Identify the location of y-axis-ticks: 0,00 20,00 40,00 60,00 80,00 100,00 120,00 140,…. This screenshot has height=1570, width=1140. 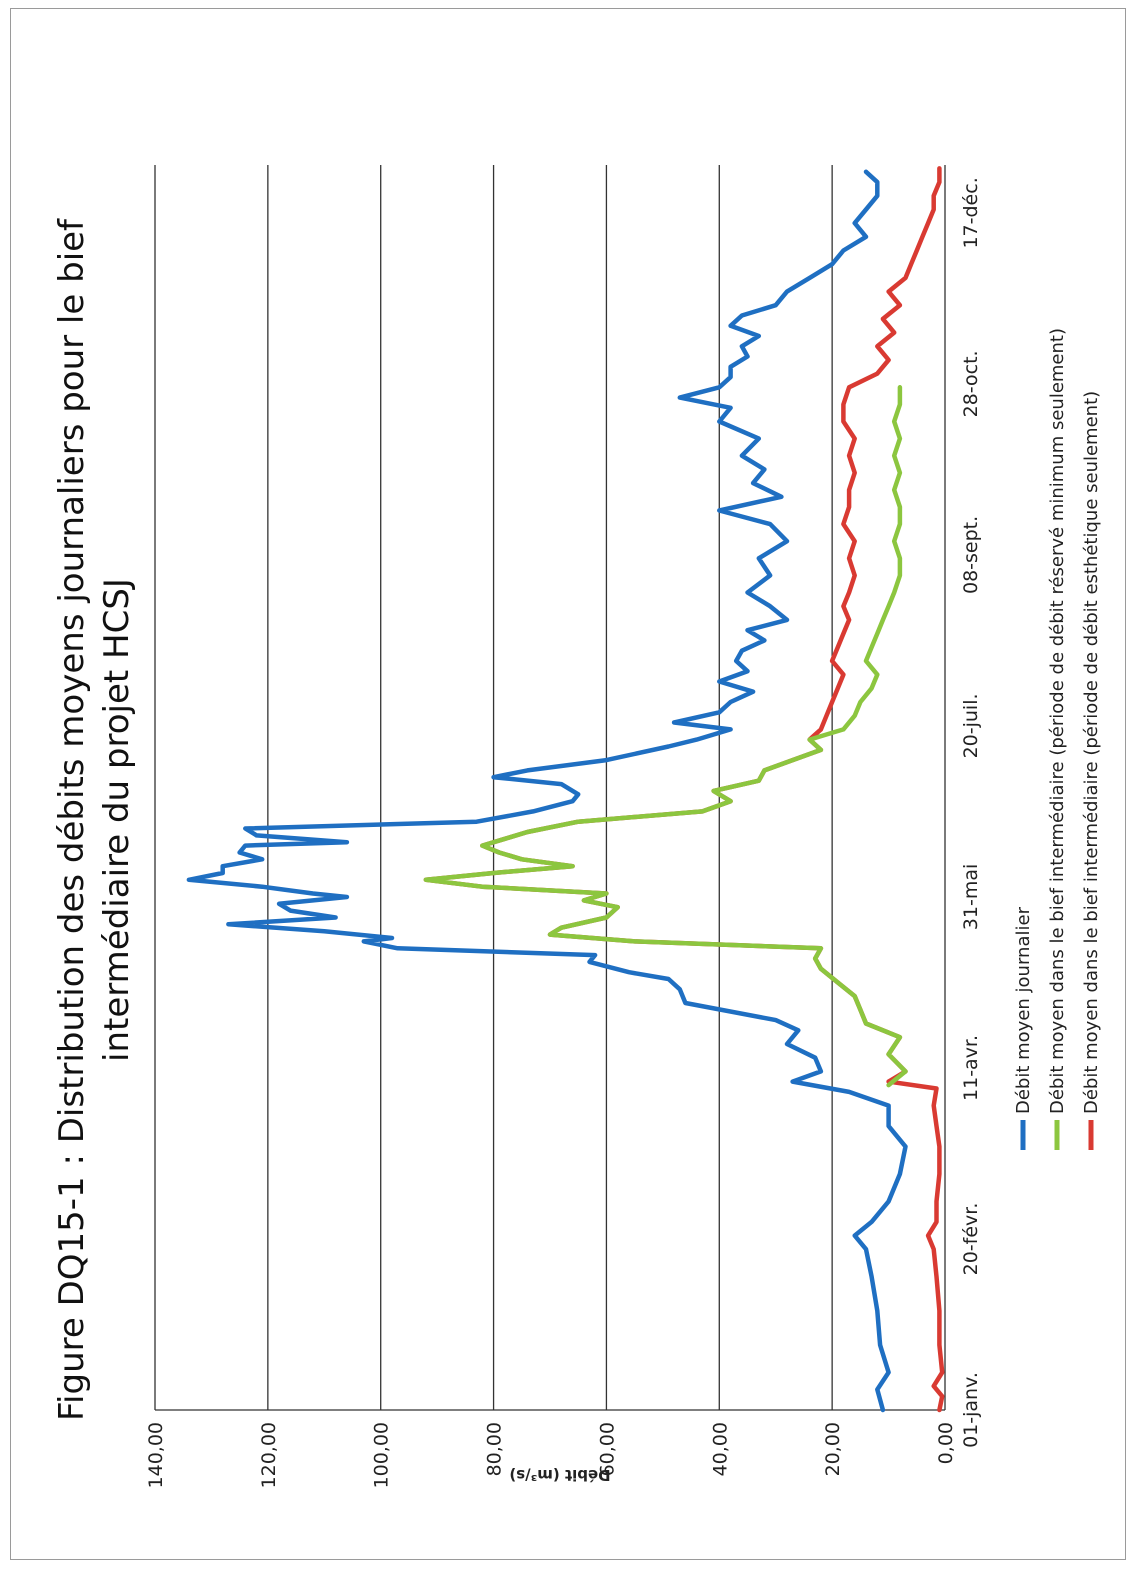
(551, 1455).